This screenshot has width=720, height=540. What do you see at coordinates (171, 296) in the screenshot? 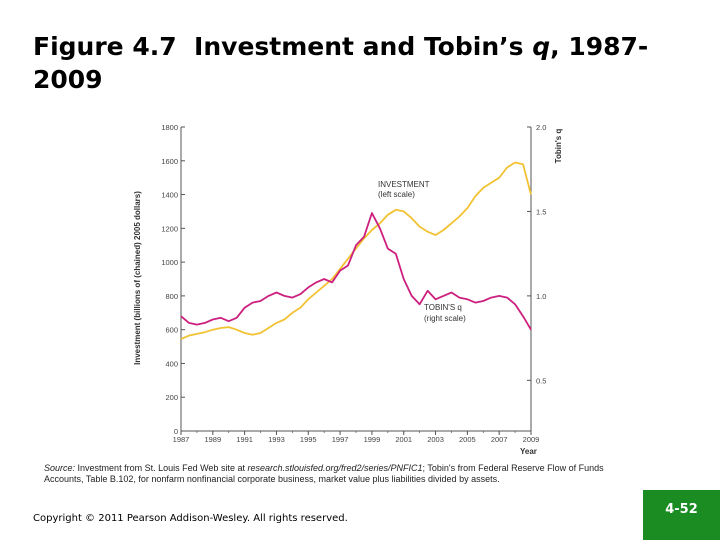
I see `left-tick-label: 800` at bounding box center [171, 296].